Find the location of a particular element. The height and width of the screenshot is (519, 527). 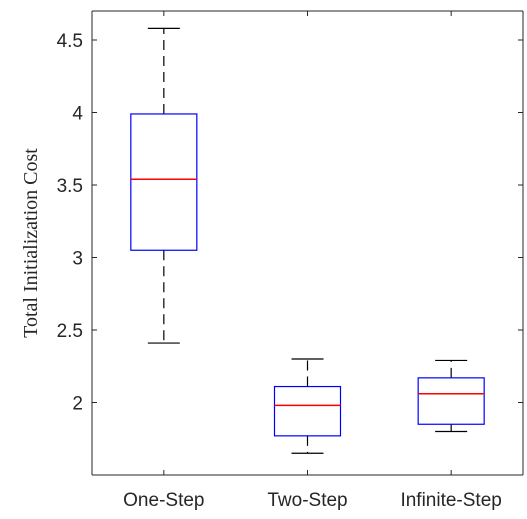

x-tick-label: Two-Step is located at coordinates (307, 500).